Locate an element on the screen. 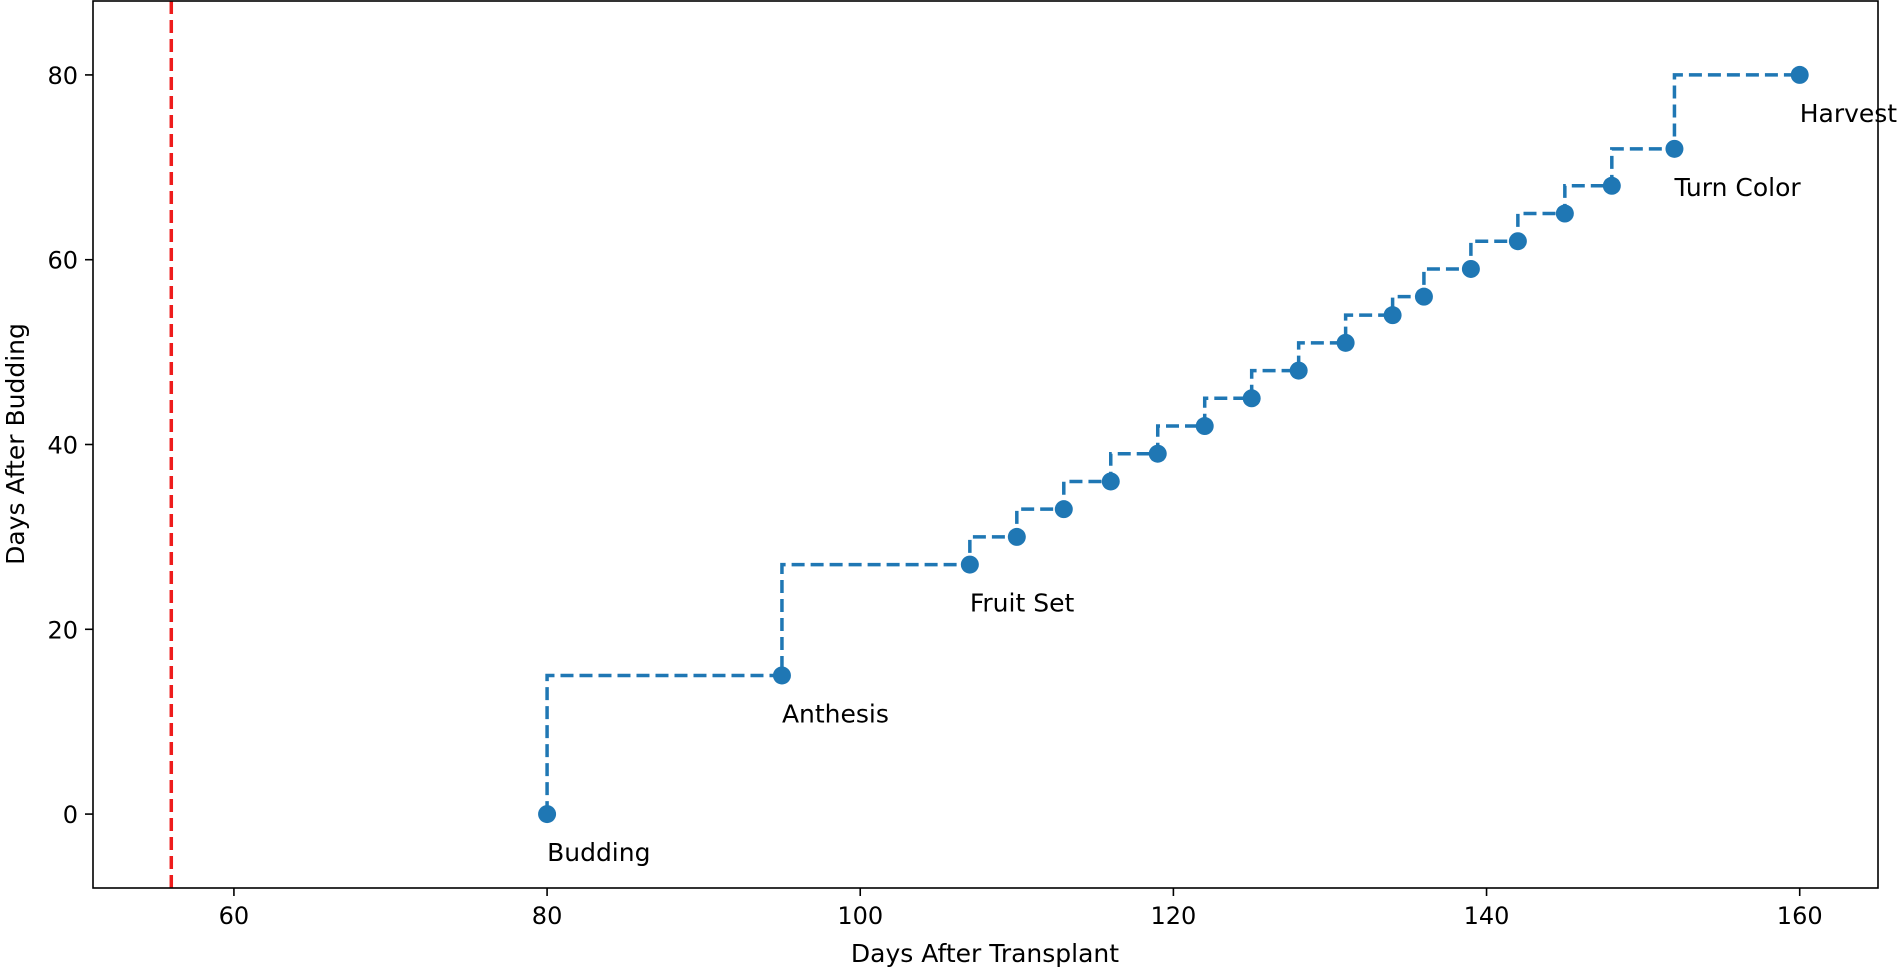 The height and width of the screenshot is (969, 1904). y-axis: 0 20 40 60 80 is located at coordinates (70, 445).